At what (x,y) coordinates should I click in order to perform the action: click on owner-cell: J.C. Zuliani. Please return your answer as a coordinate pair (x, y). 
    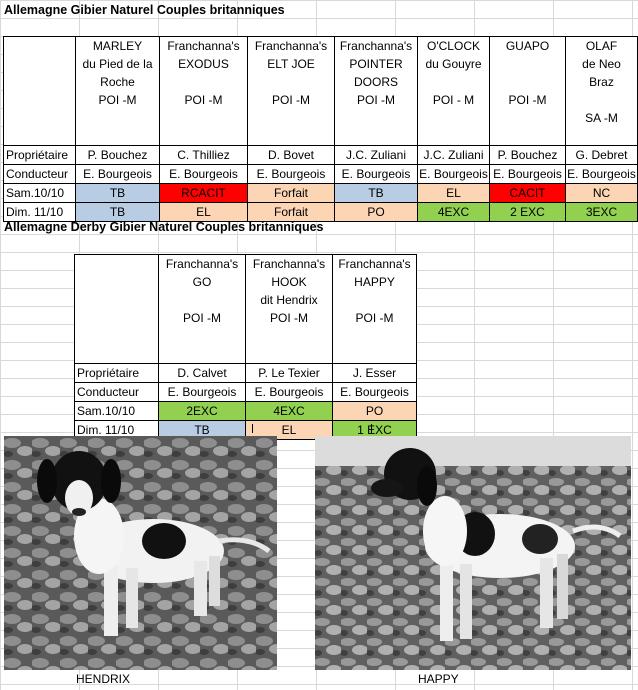
    Looking at the image, I should click on (376, 155).